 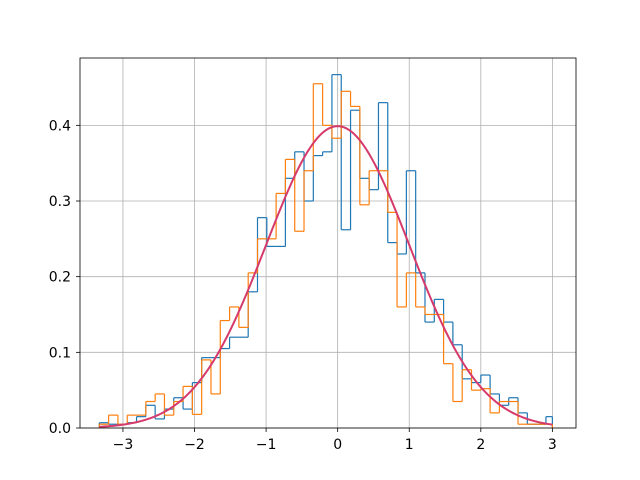 I want to click on x-tick-label: −3, so click(x=123, y=445).